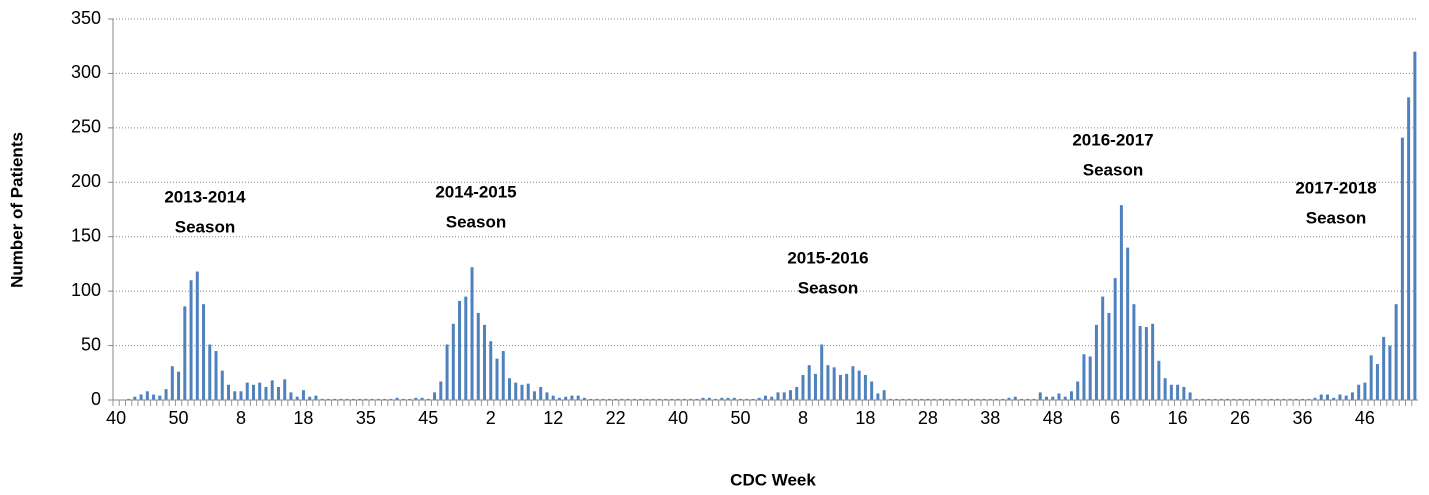  I want to click on y-tick-label: 300, so click(86, 72).